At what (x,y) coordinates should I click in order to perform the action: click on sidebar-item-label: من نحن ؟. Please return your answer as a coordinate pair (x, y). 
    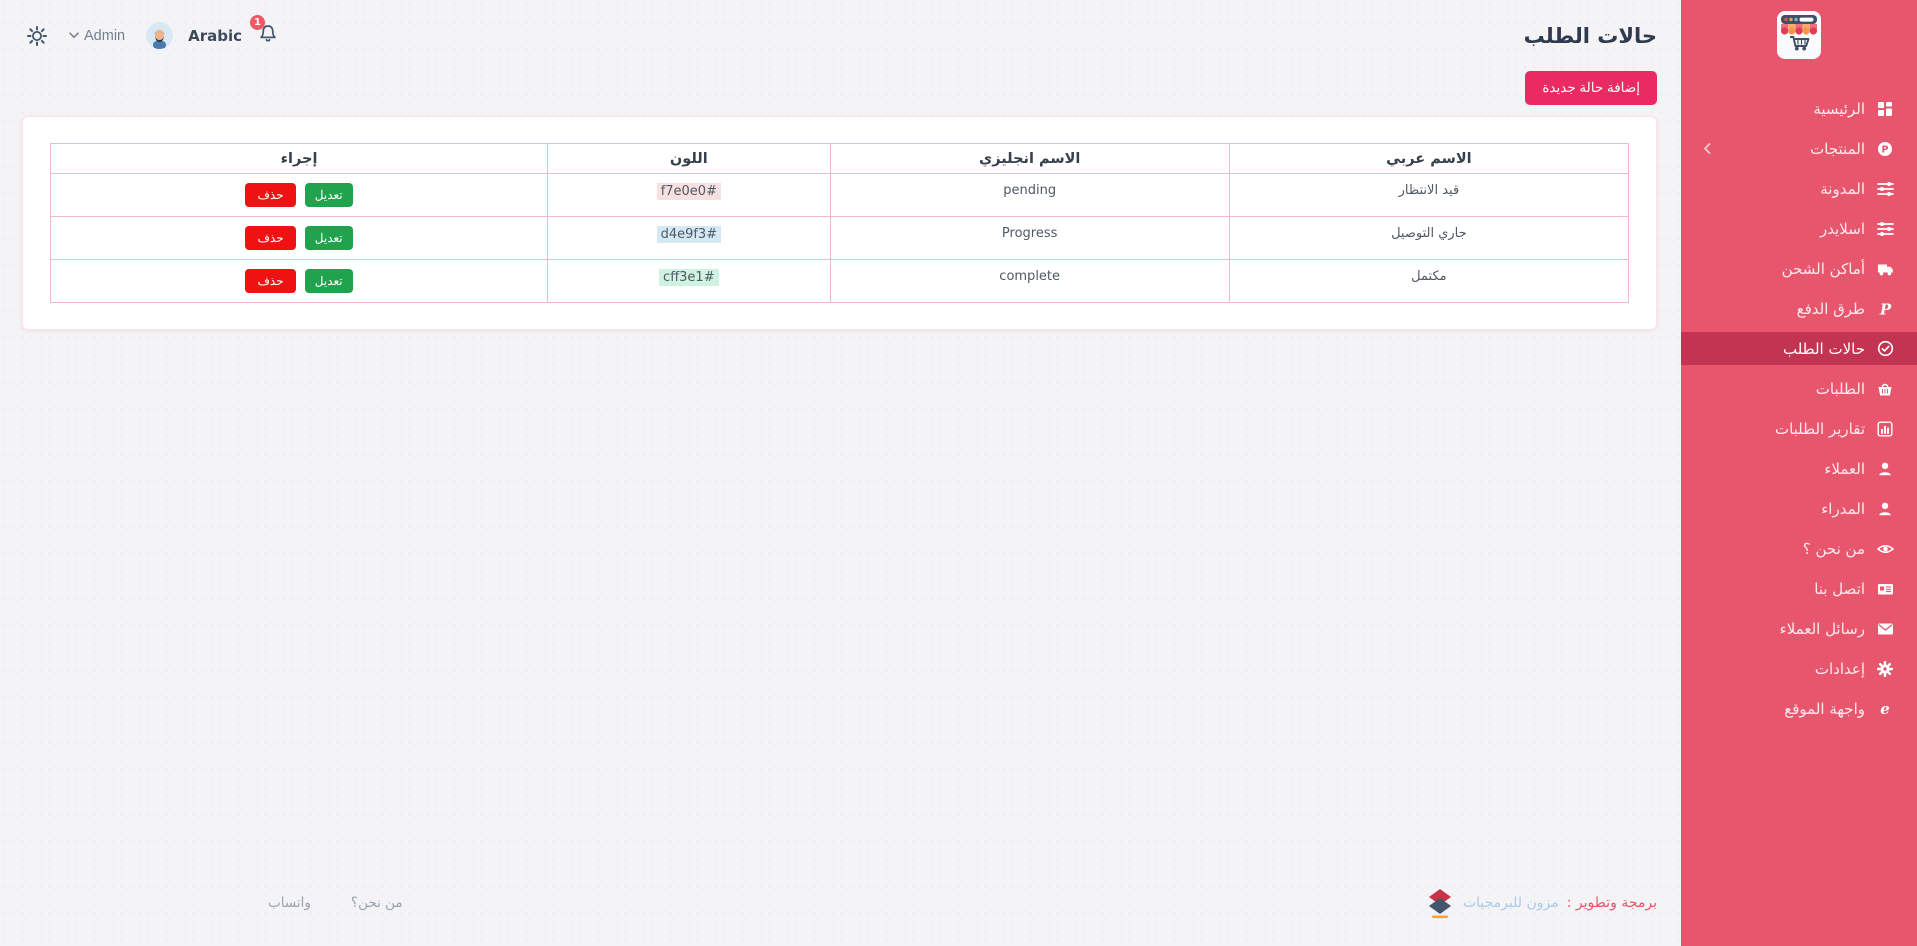
    Looking at the image, I should click on (1833, 548).